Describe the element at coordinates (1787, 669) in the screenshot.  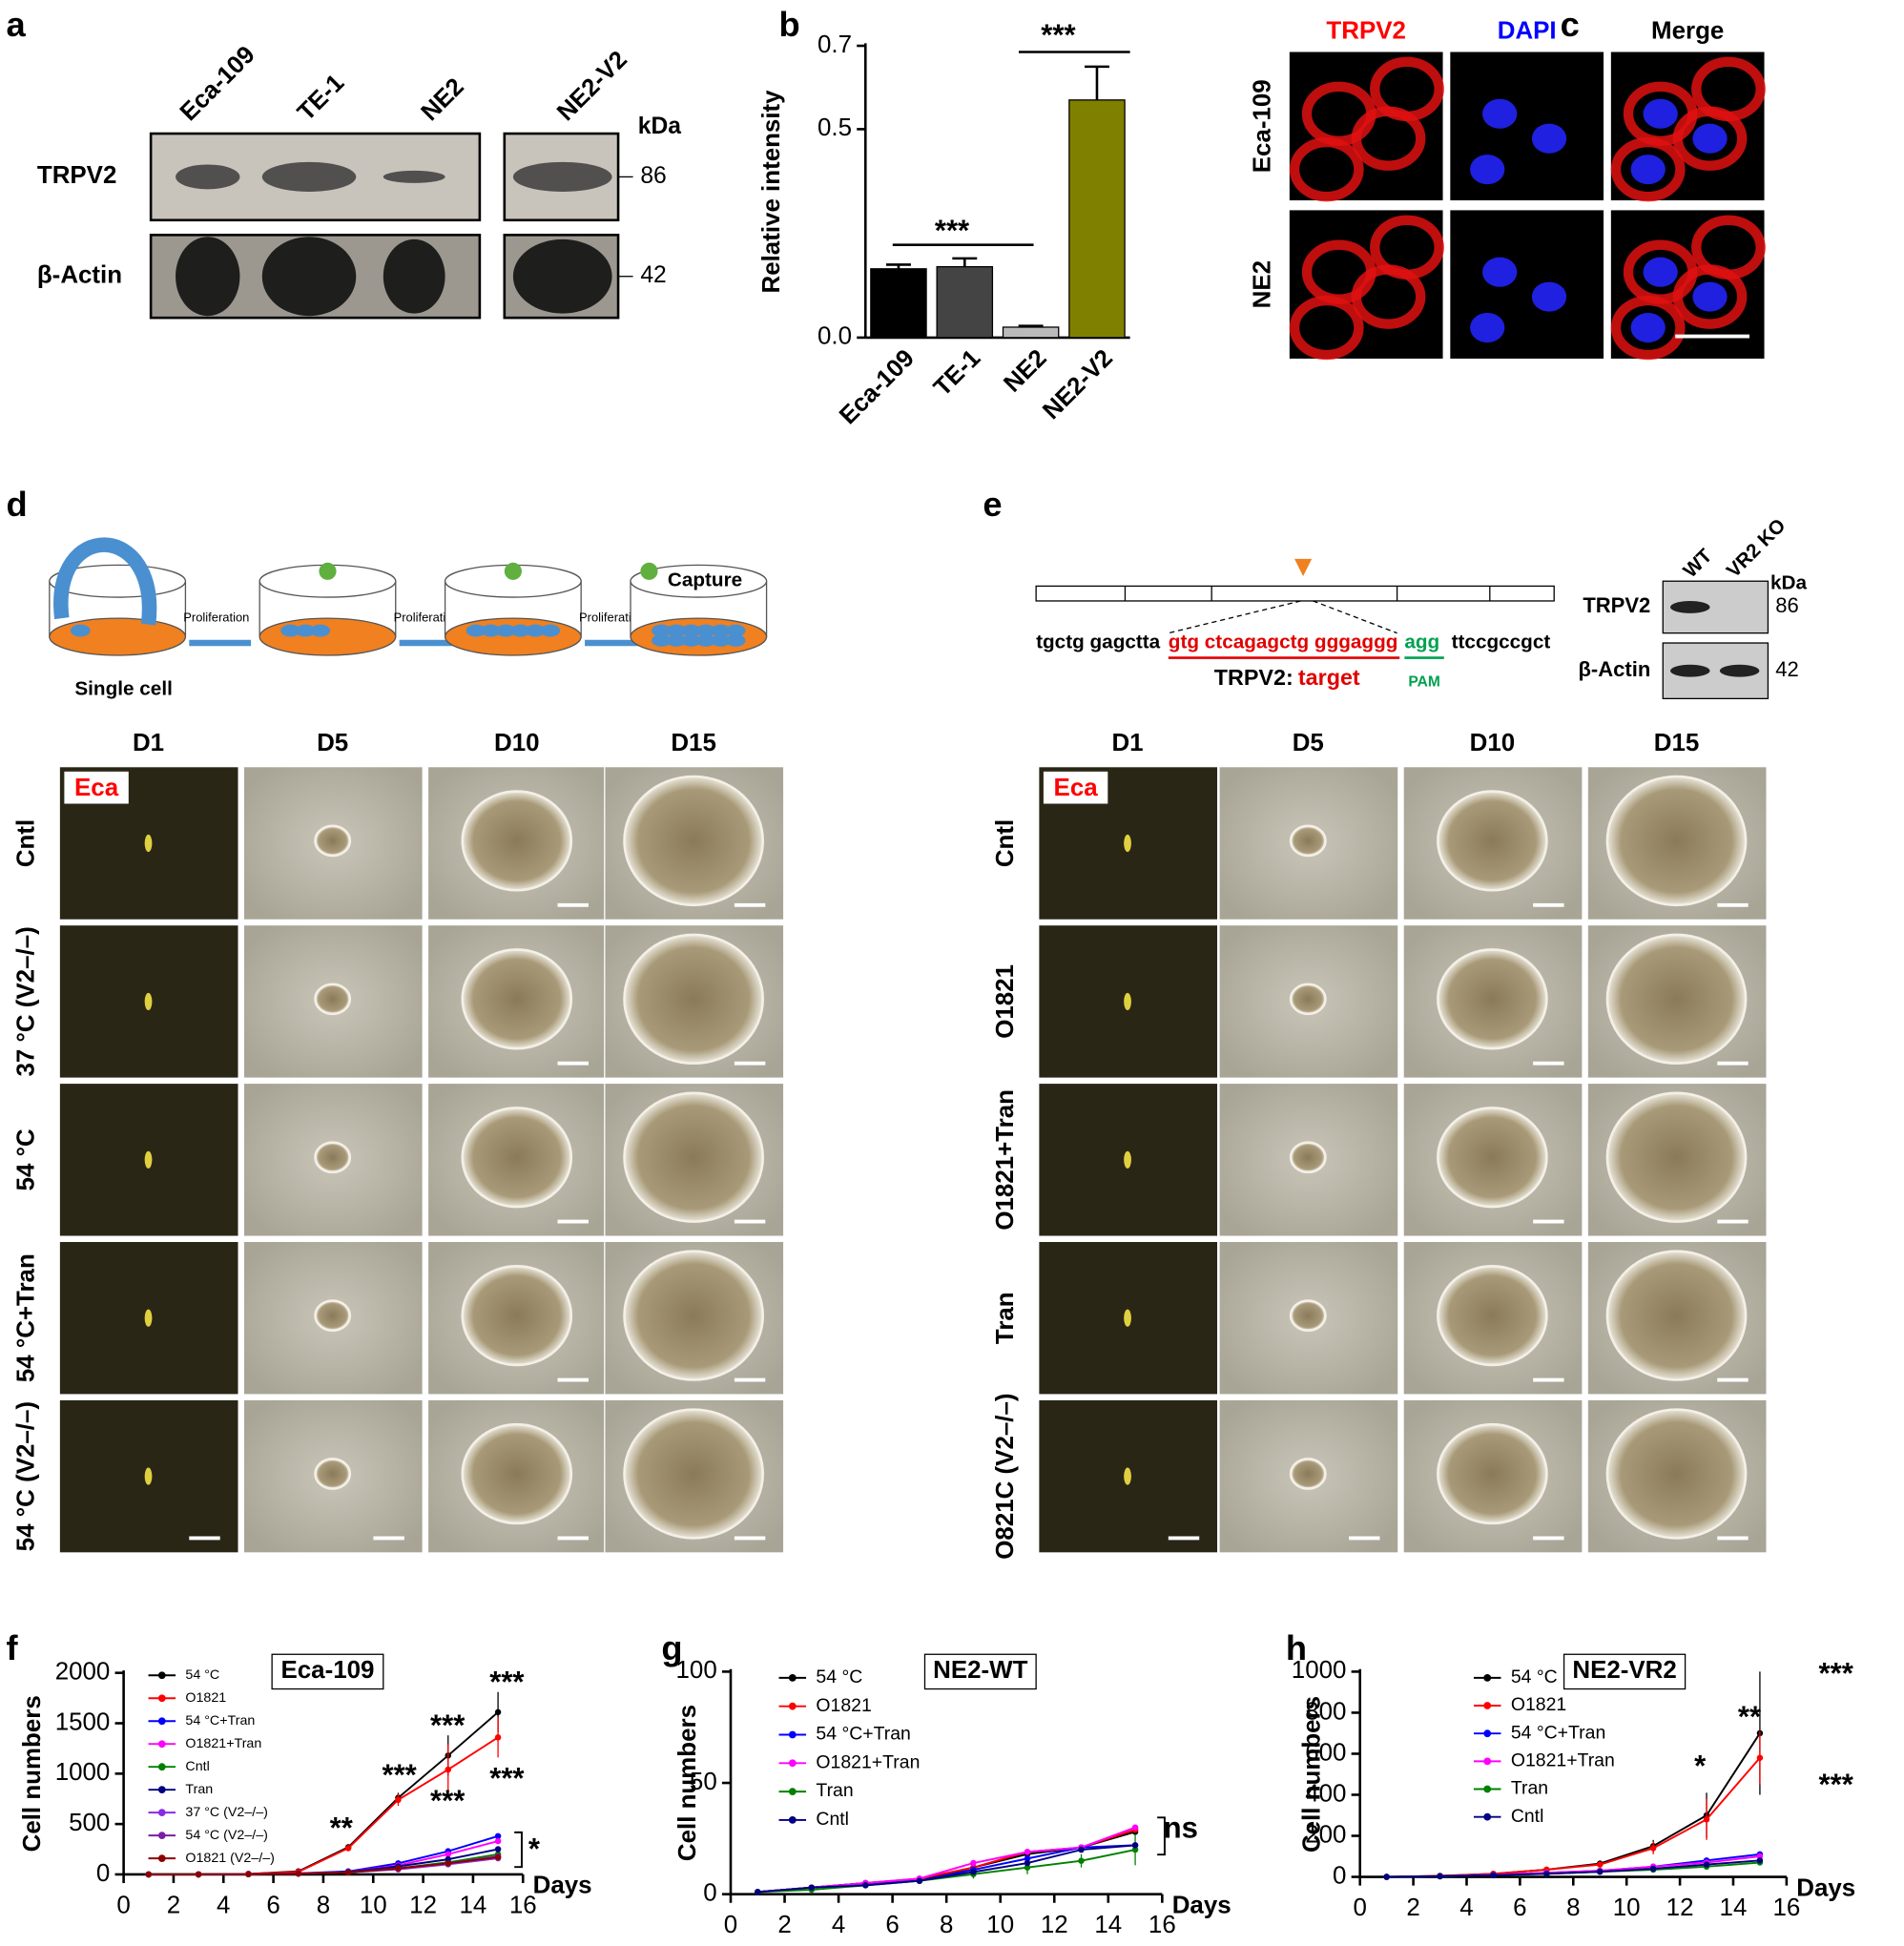
I see `kda-marker: 42` at that location.